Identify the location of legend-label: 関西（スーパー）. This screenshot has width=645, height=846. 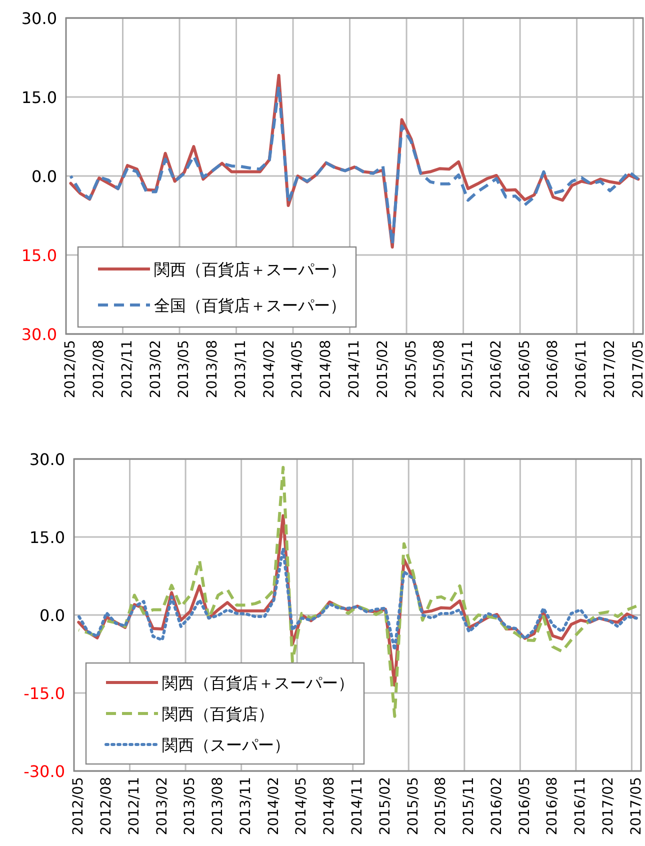
(226, 745).